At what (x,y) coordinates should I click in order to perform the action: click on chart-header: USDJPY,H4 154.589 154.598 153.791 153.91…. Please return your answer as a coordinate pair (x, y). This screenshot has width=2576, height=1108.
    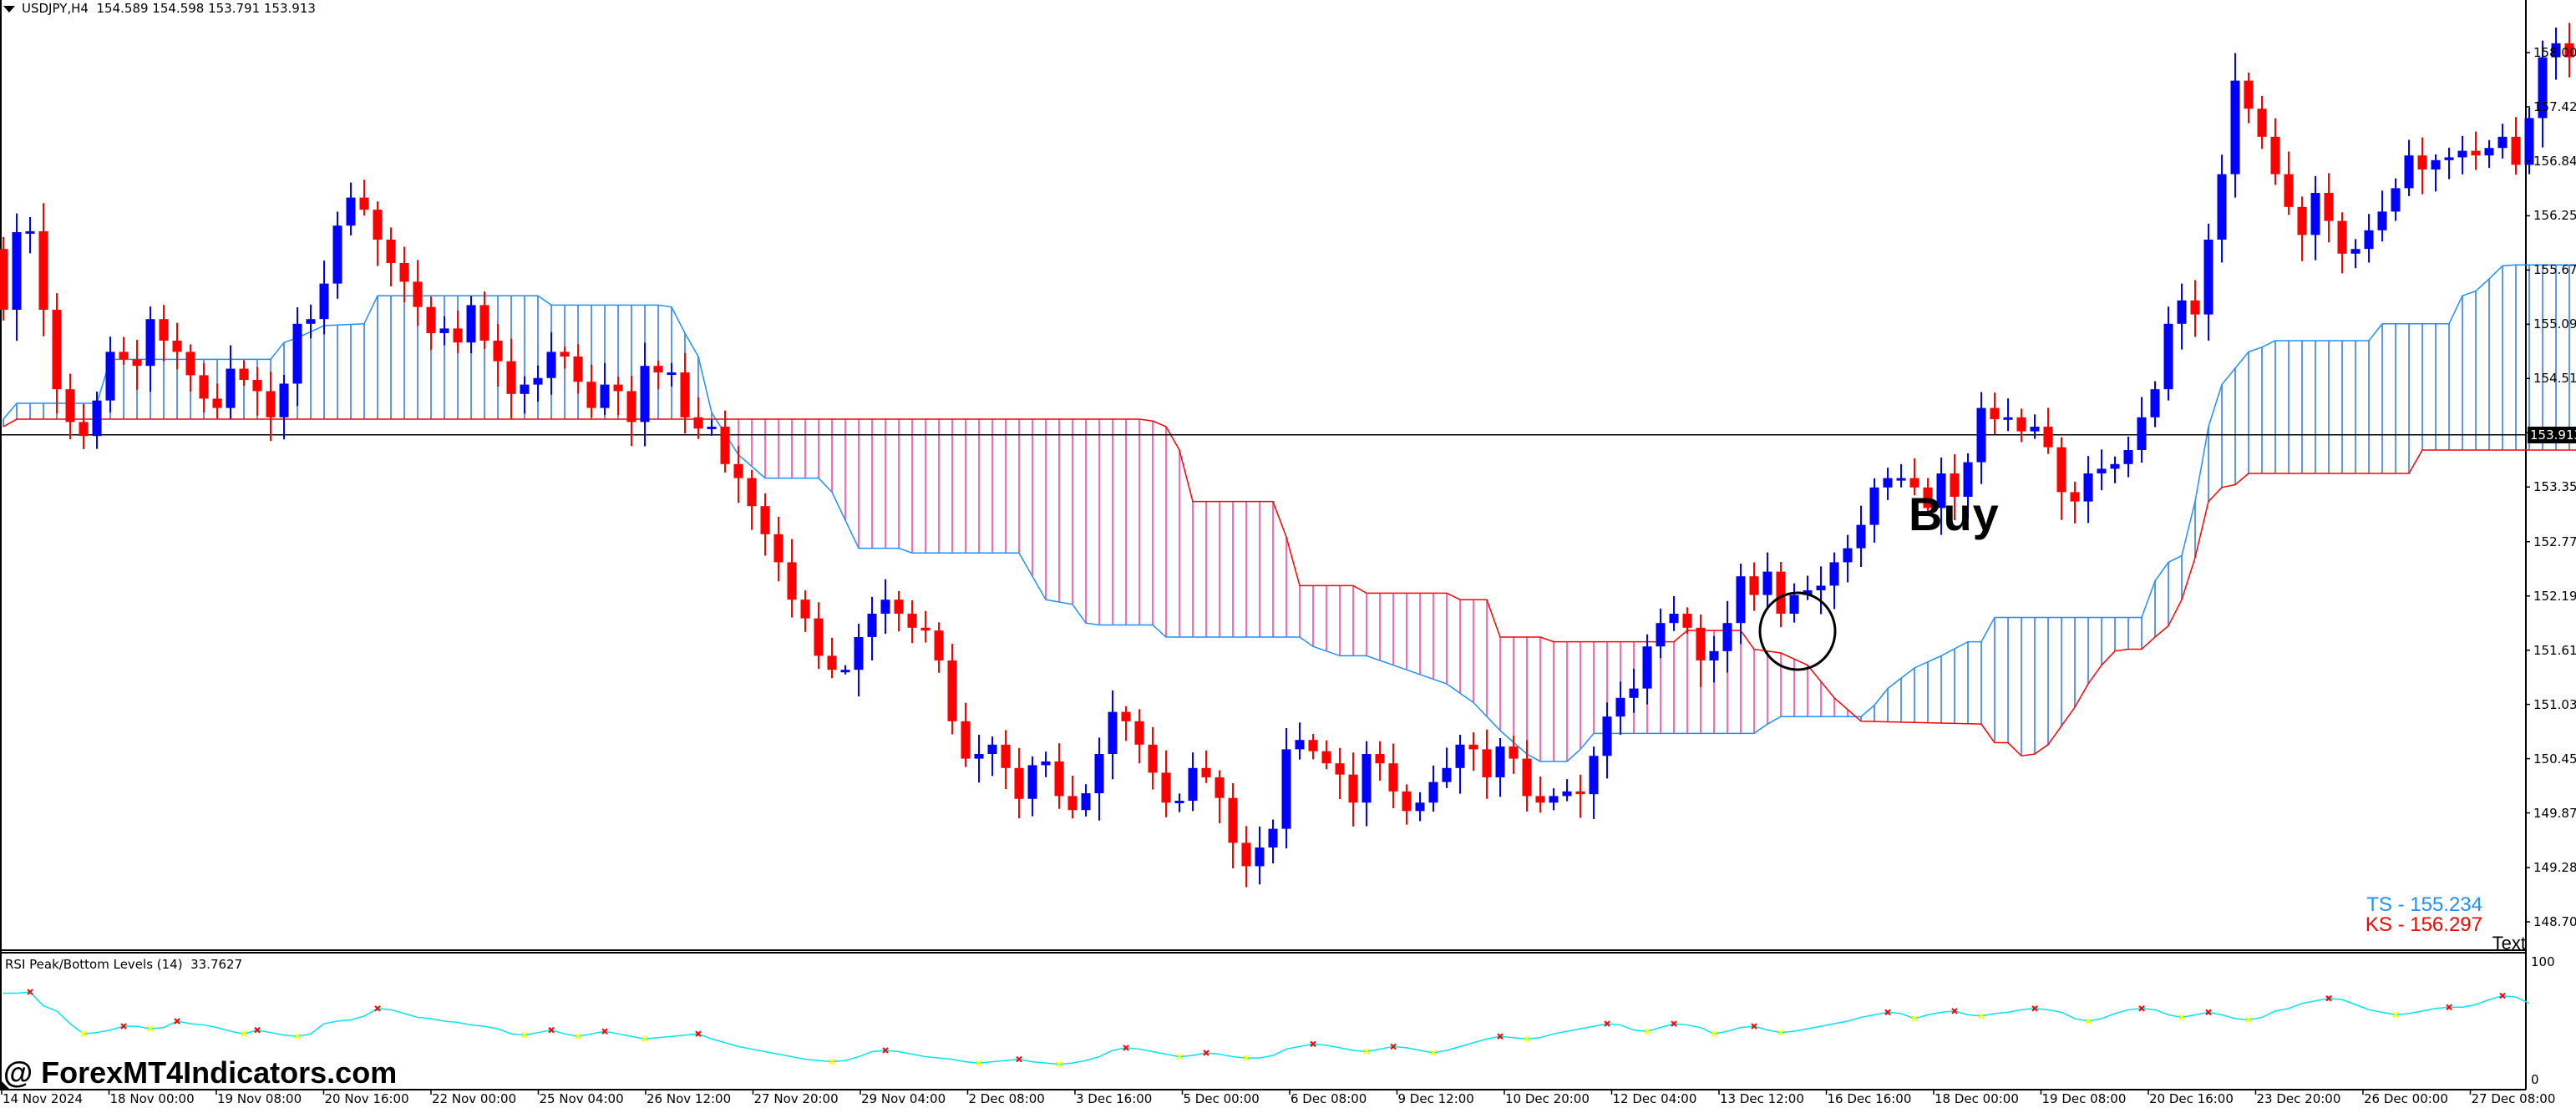
    Looking at the image, I should click on (159, 8).